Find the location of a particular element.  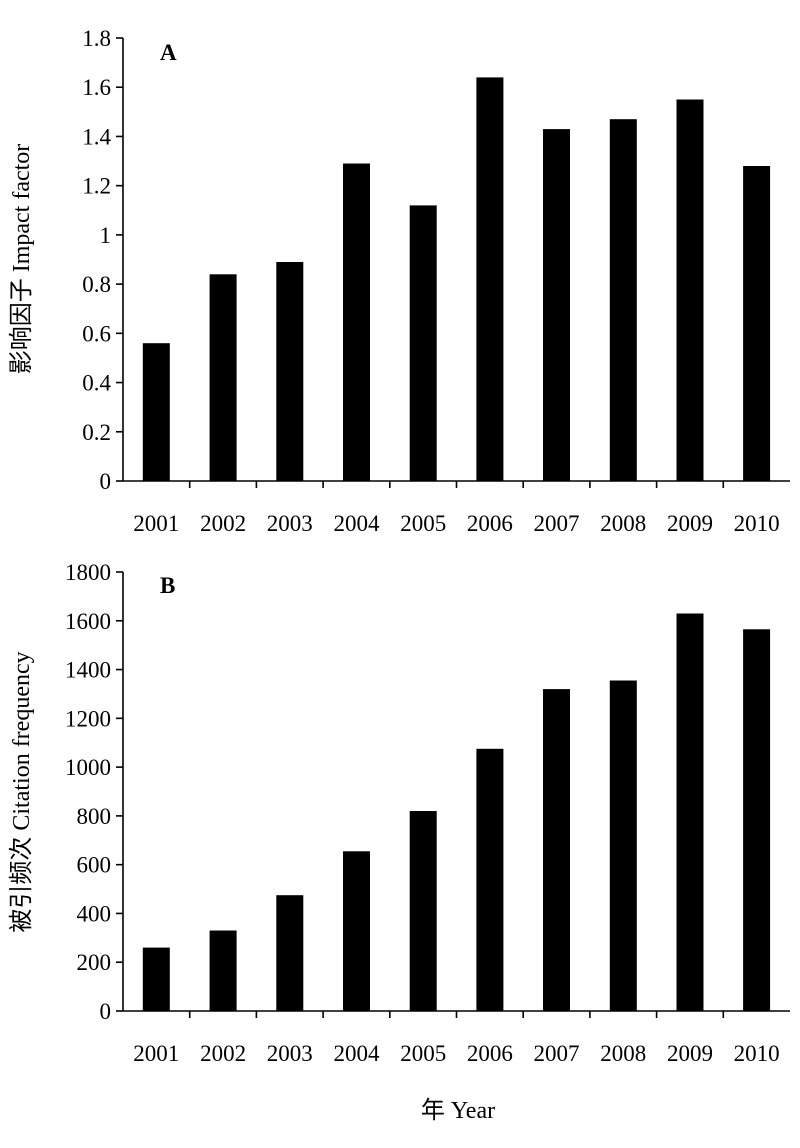

panel-b-y-tick-label: 800 is located at coordinates (94, 816).